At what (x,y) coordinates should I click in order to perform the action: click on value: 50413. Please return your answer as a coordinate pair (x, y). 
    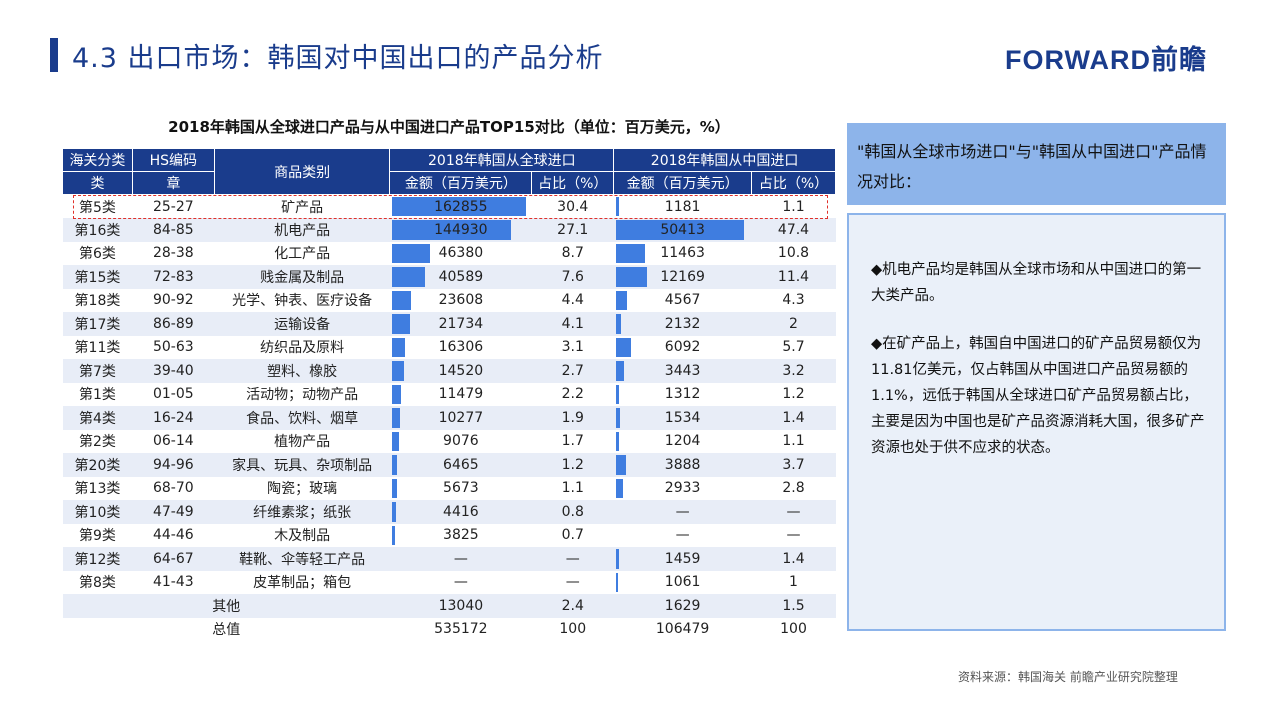
    Looking at the image, I should click on (682, 229).